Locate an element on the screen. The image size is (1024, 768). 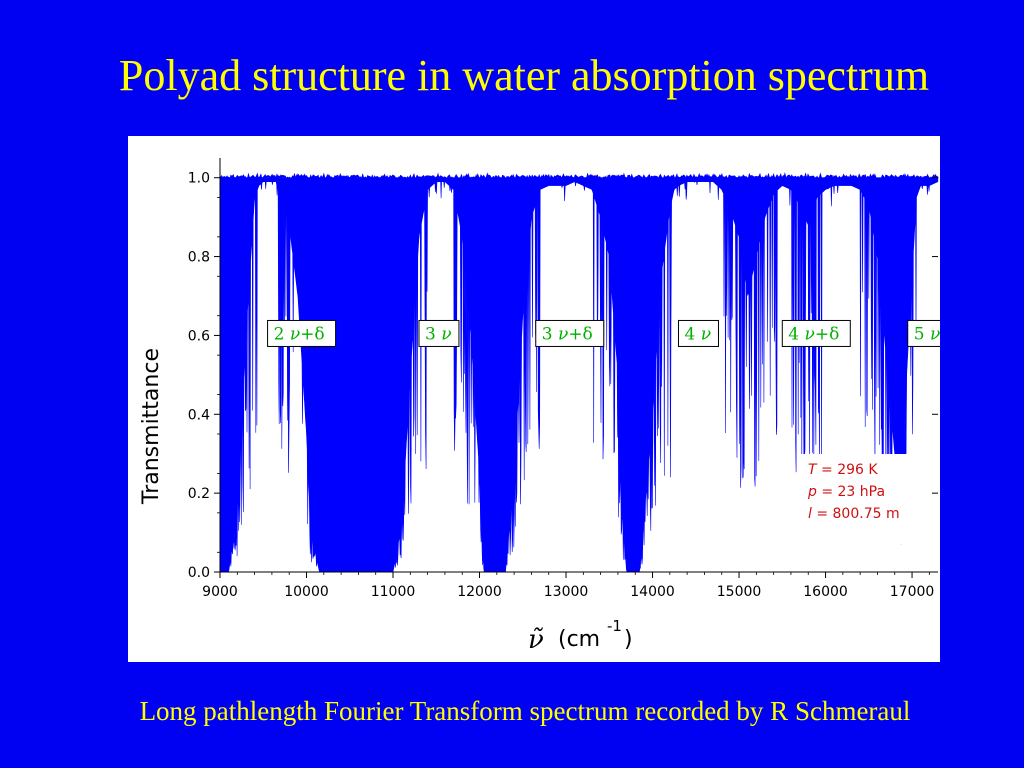
band-label: 2 ν+δ is located at coordinates (302, 333).